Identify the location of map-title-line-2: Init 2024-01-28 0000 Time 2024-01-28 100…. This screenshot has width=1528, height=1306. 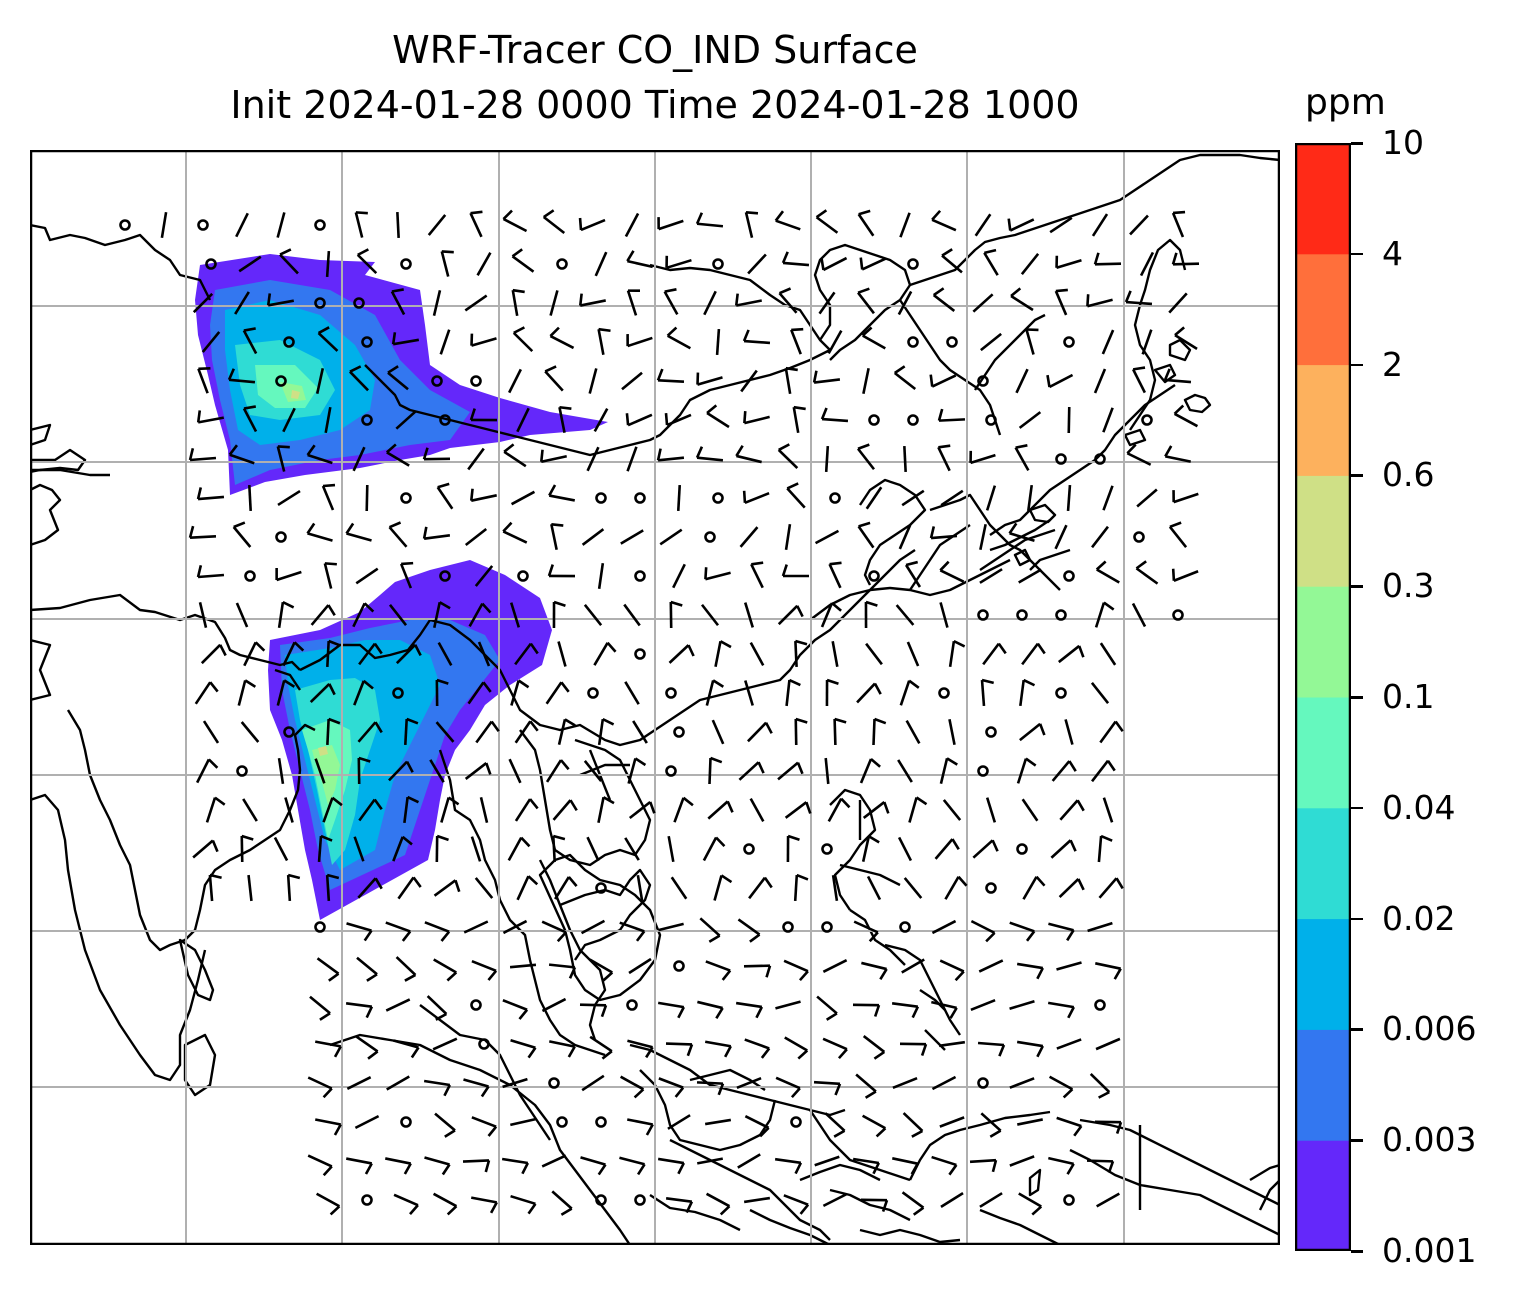
(655, 105).